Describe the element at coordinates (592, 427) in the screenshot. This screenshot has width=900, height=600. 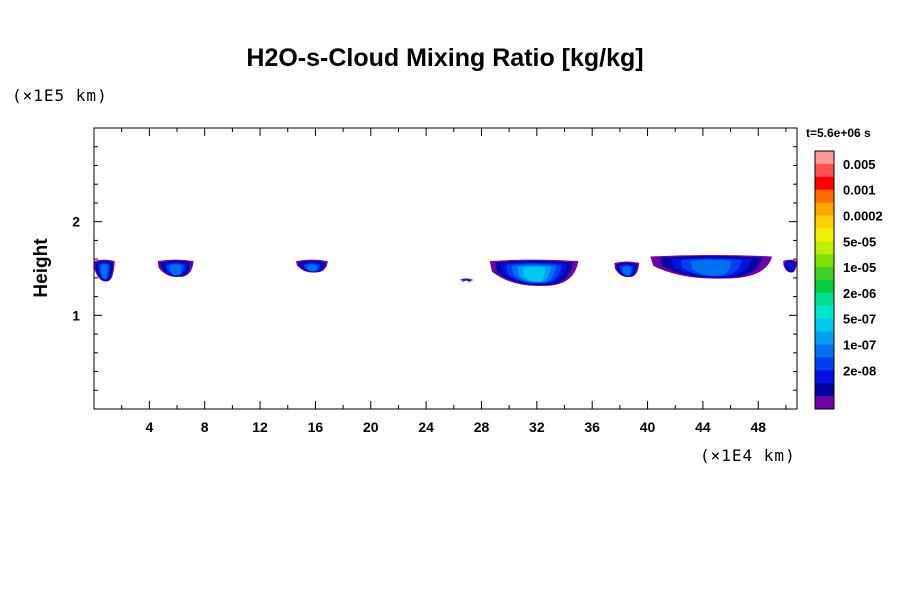
I see `x-tick-label: 36` at that location.